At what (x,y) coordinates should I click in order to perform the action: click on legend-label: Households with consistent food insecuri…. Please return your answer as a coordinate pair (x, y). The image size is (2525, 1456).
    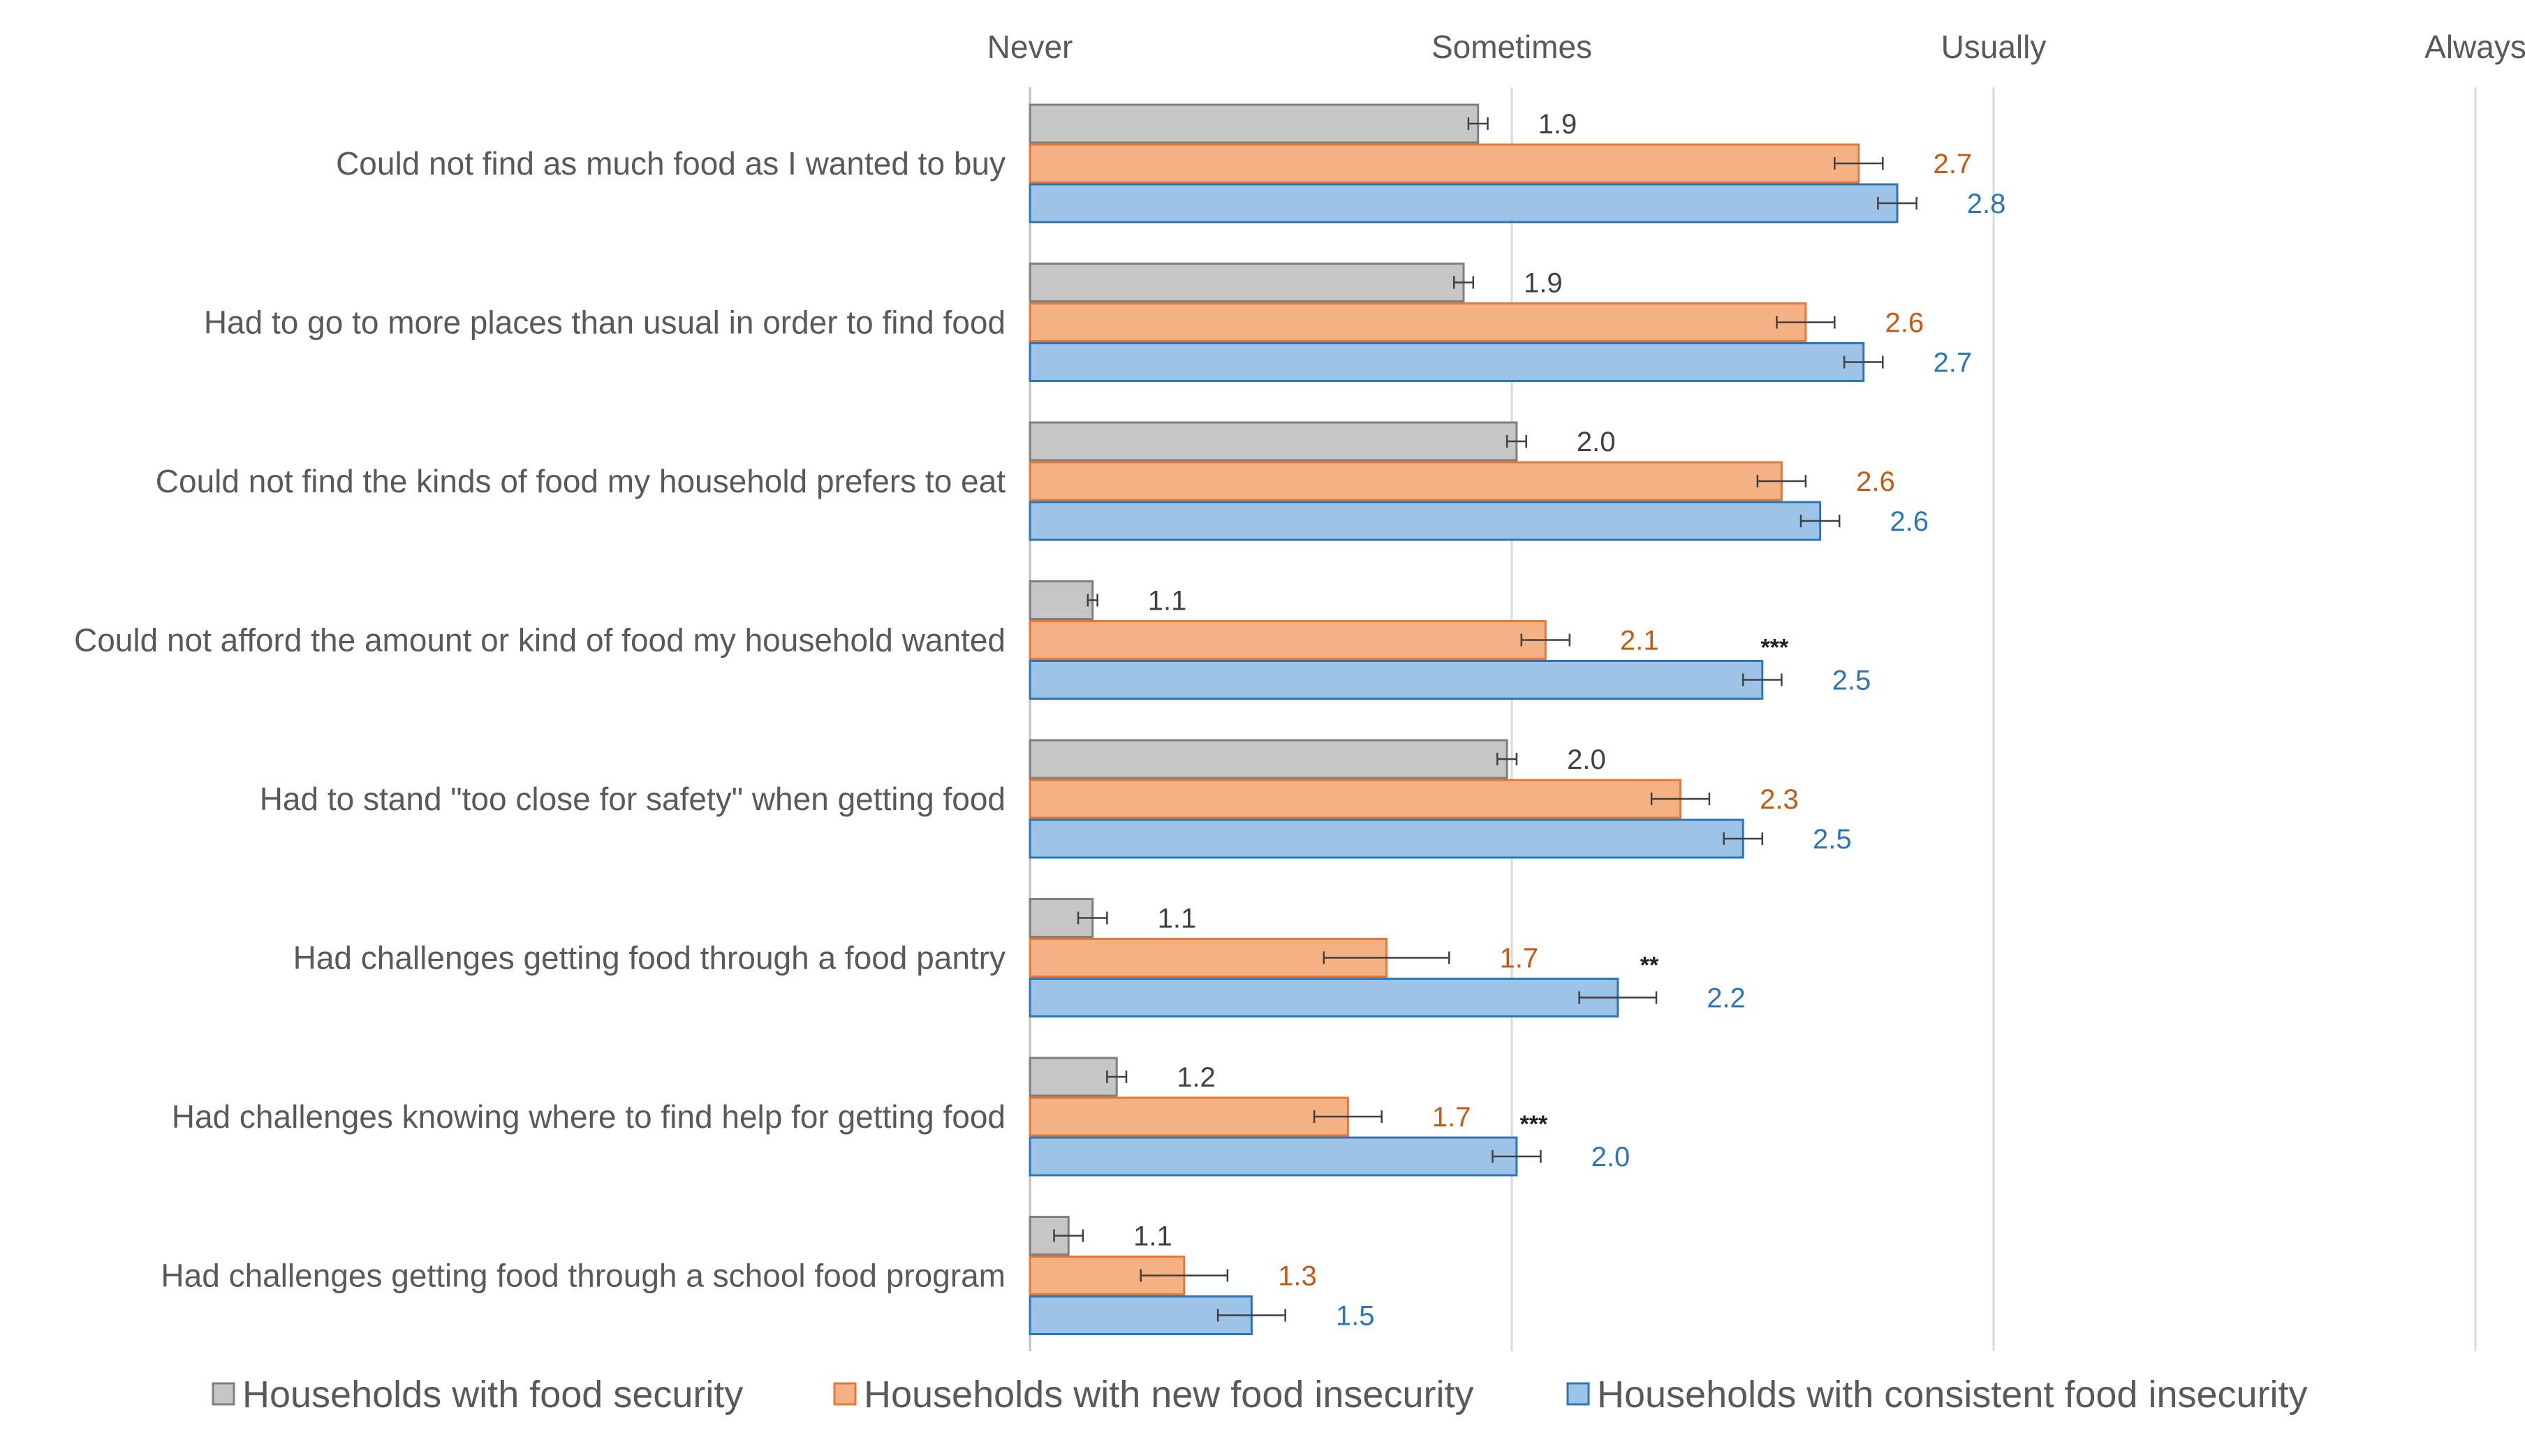
    Looking at the image, I should click on (1952, 1395).